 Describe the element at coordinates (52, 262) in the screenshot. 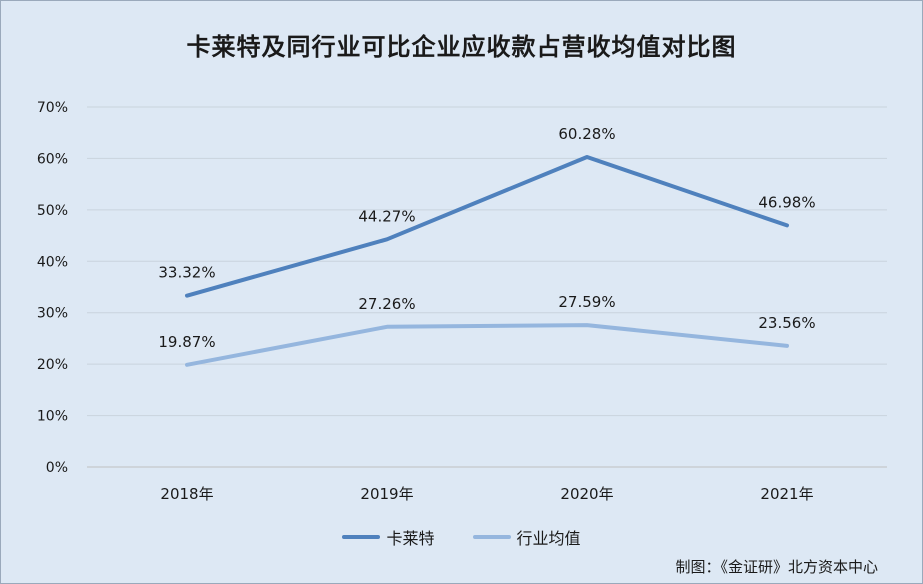

I see `y-tick-label: 40%` at that location.